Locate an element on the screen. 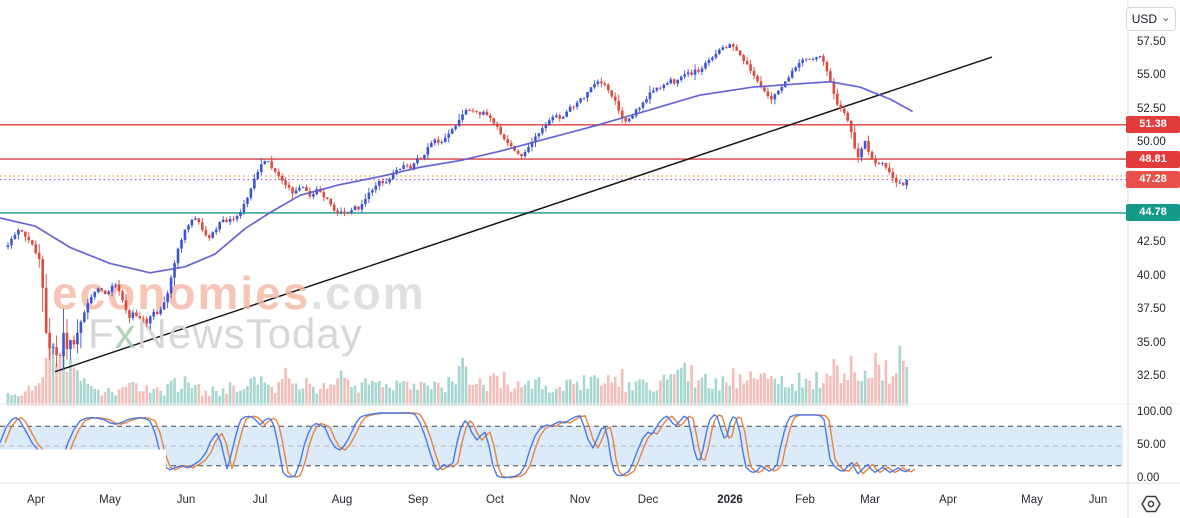  price-badge-resistance: 51.38 is located at coordinates (1153, 125).